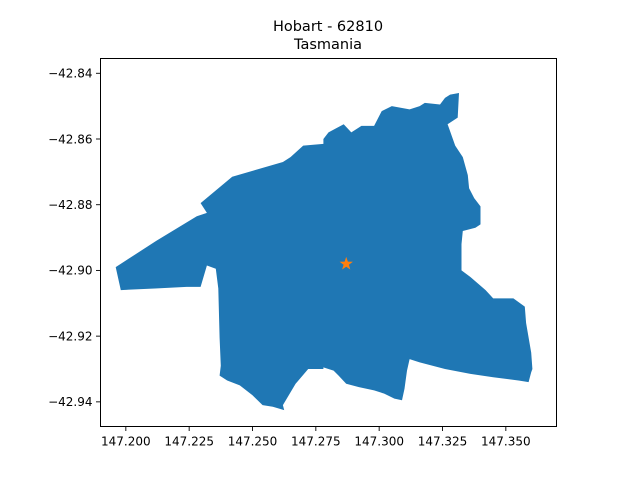 The width and height of the screenshot is (640, 480). What do you see at coordinates (126, 442) in the screenshot?
I see `x-tick-label: 147.200` at bounding box center [126, 442].